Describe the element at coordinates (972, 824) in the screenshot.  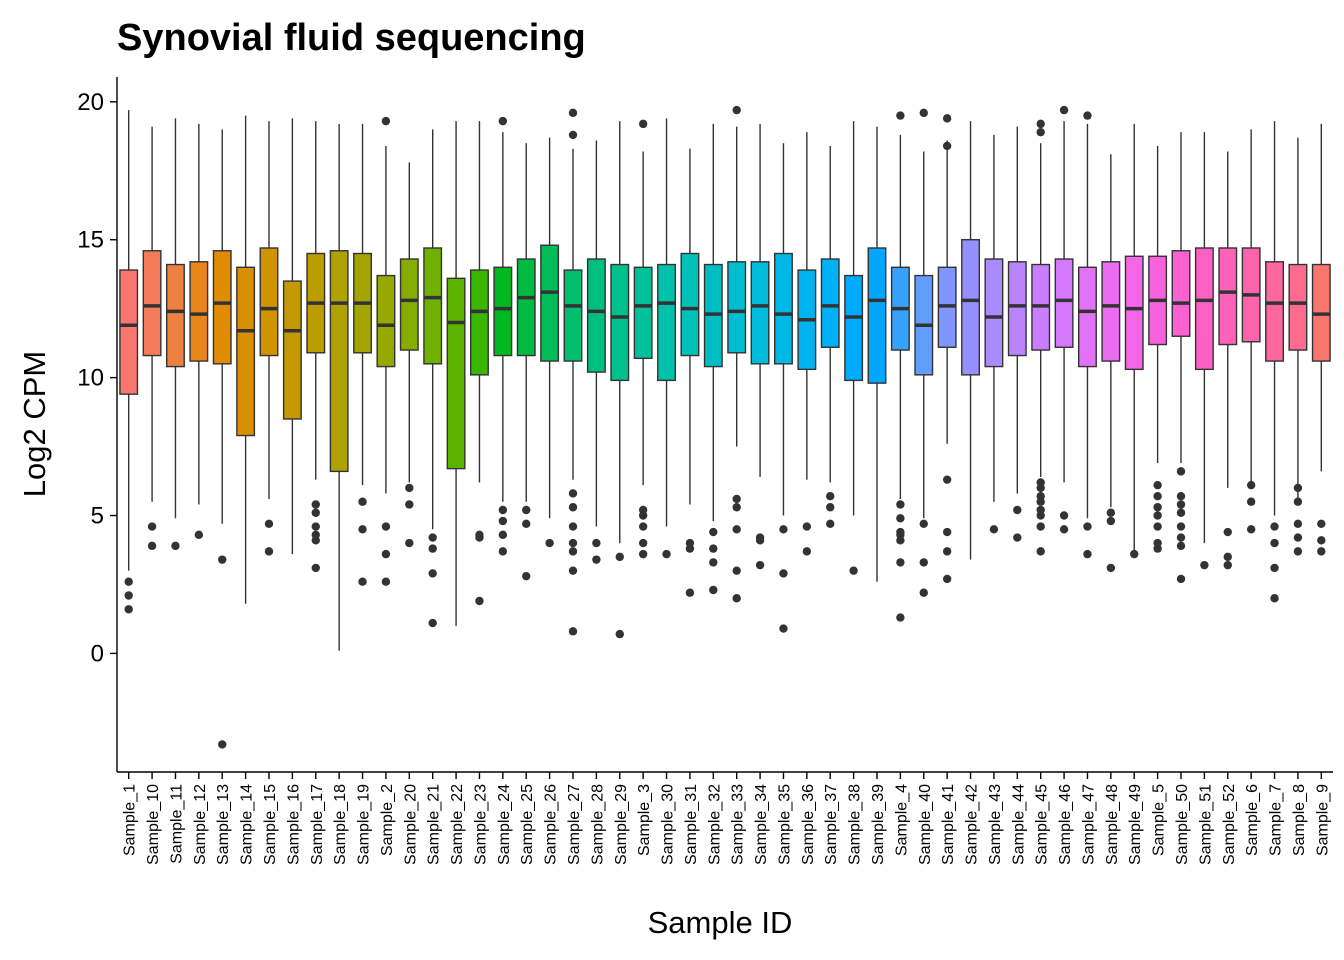
I see `x-tick-label: Sample_42` at that location.